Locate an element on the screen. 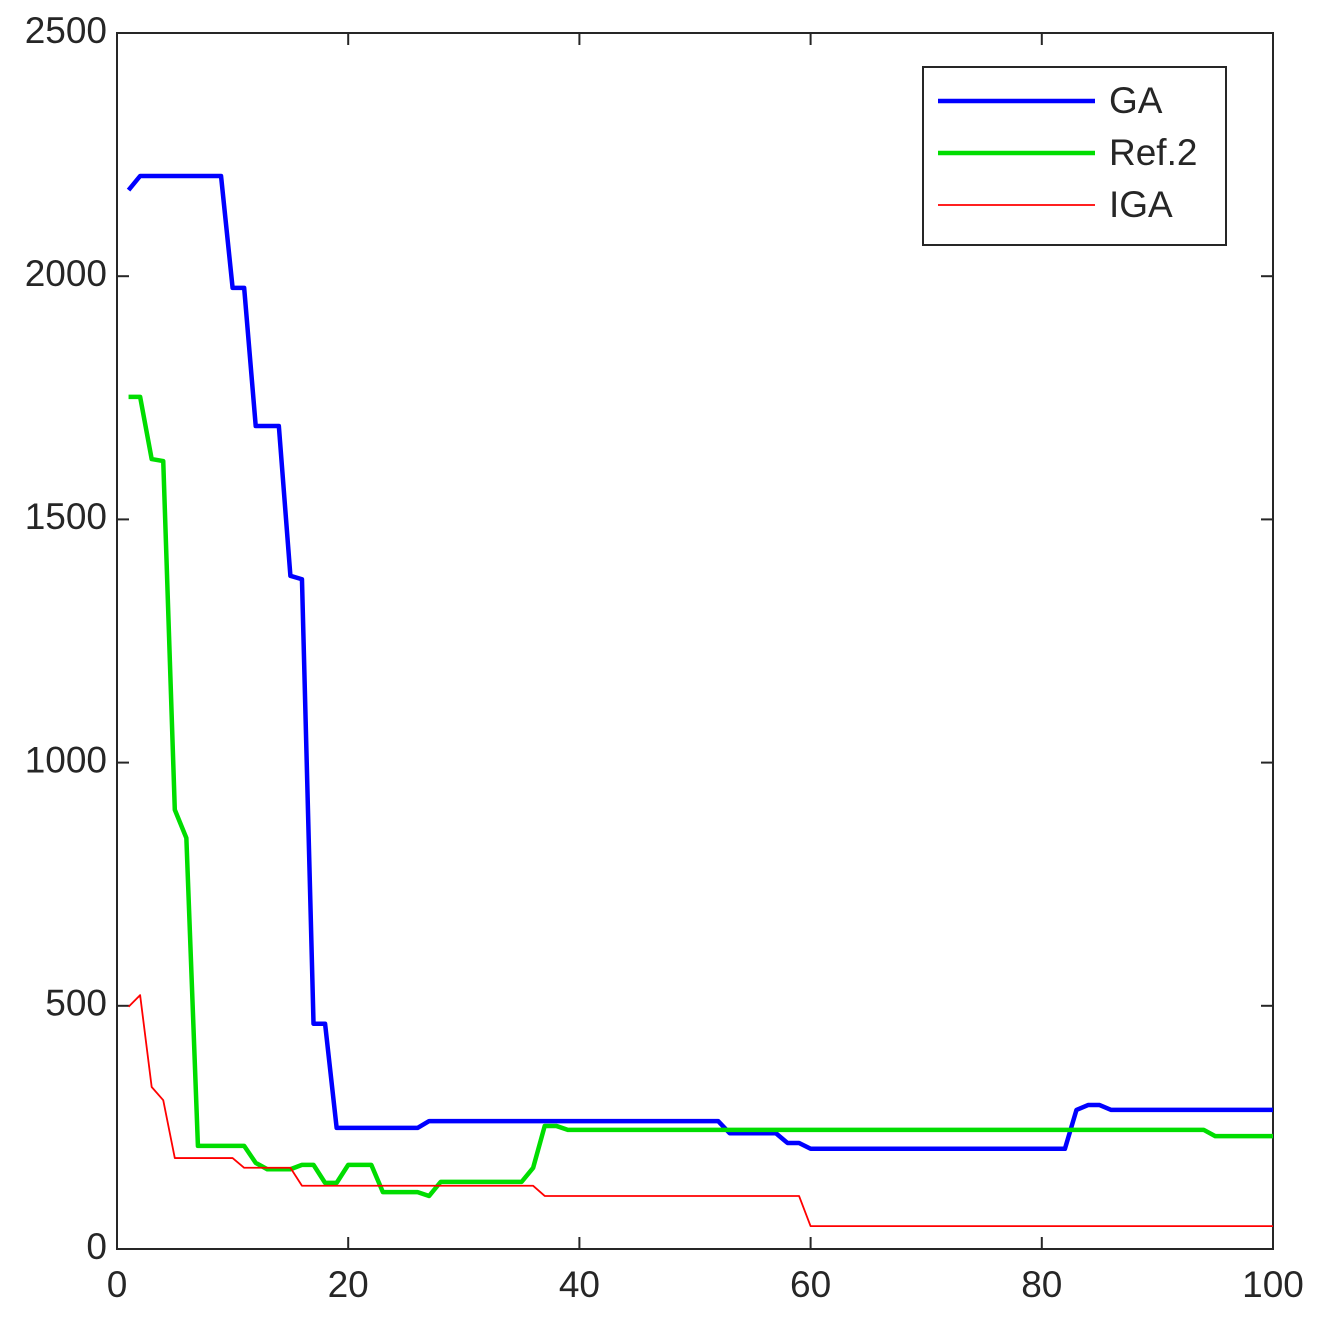 Image resolution: width=1321 pixels, height=1325 pixels. y-tick-label: 2000 is located at coordinates (66, 273).